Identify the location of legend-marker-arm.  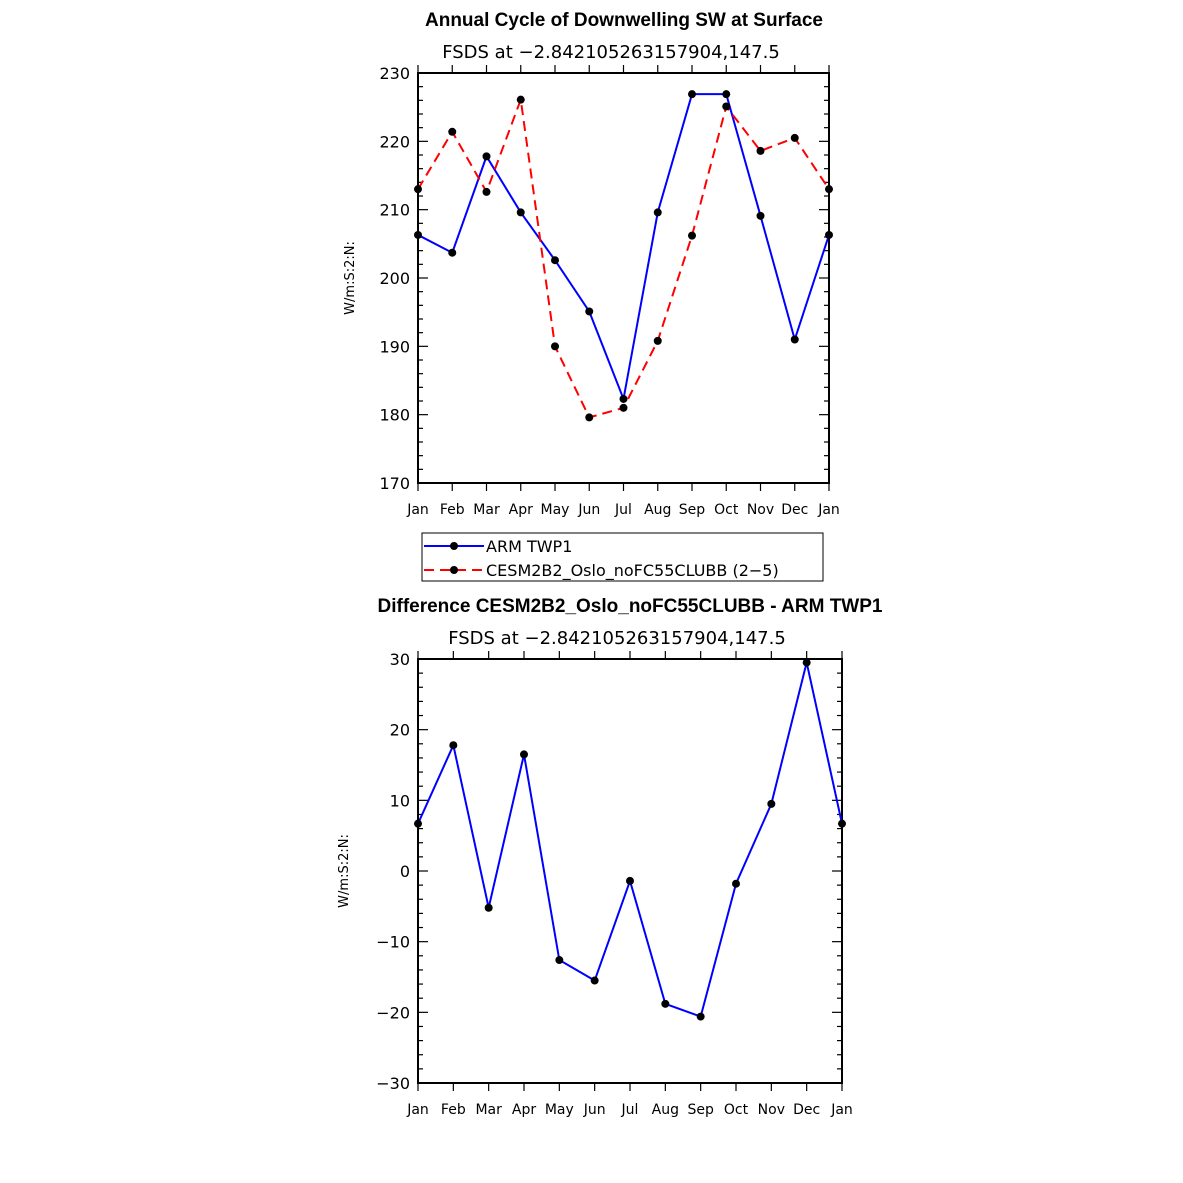
(454, 546).